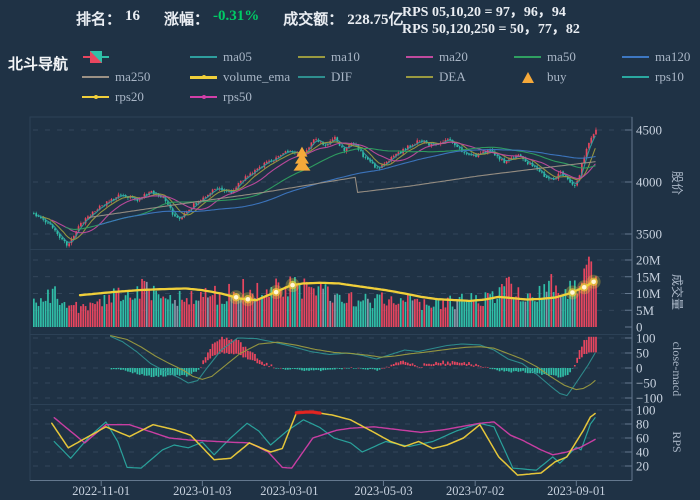  What do you see at coordinates (375, 20) in the screenshot?
I see `turnover-value: 228.75亿` at bounding box center [375, 20].